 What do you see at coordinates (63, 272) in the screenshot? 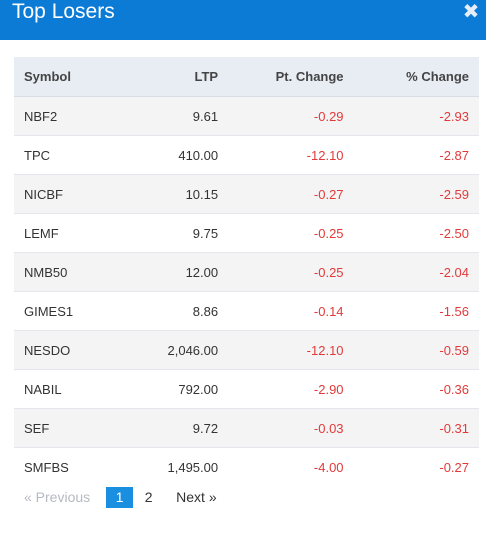
I see `cell-symbol: NMB50` at bounding box center [63, 272].